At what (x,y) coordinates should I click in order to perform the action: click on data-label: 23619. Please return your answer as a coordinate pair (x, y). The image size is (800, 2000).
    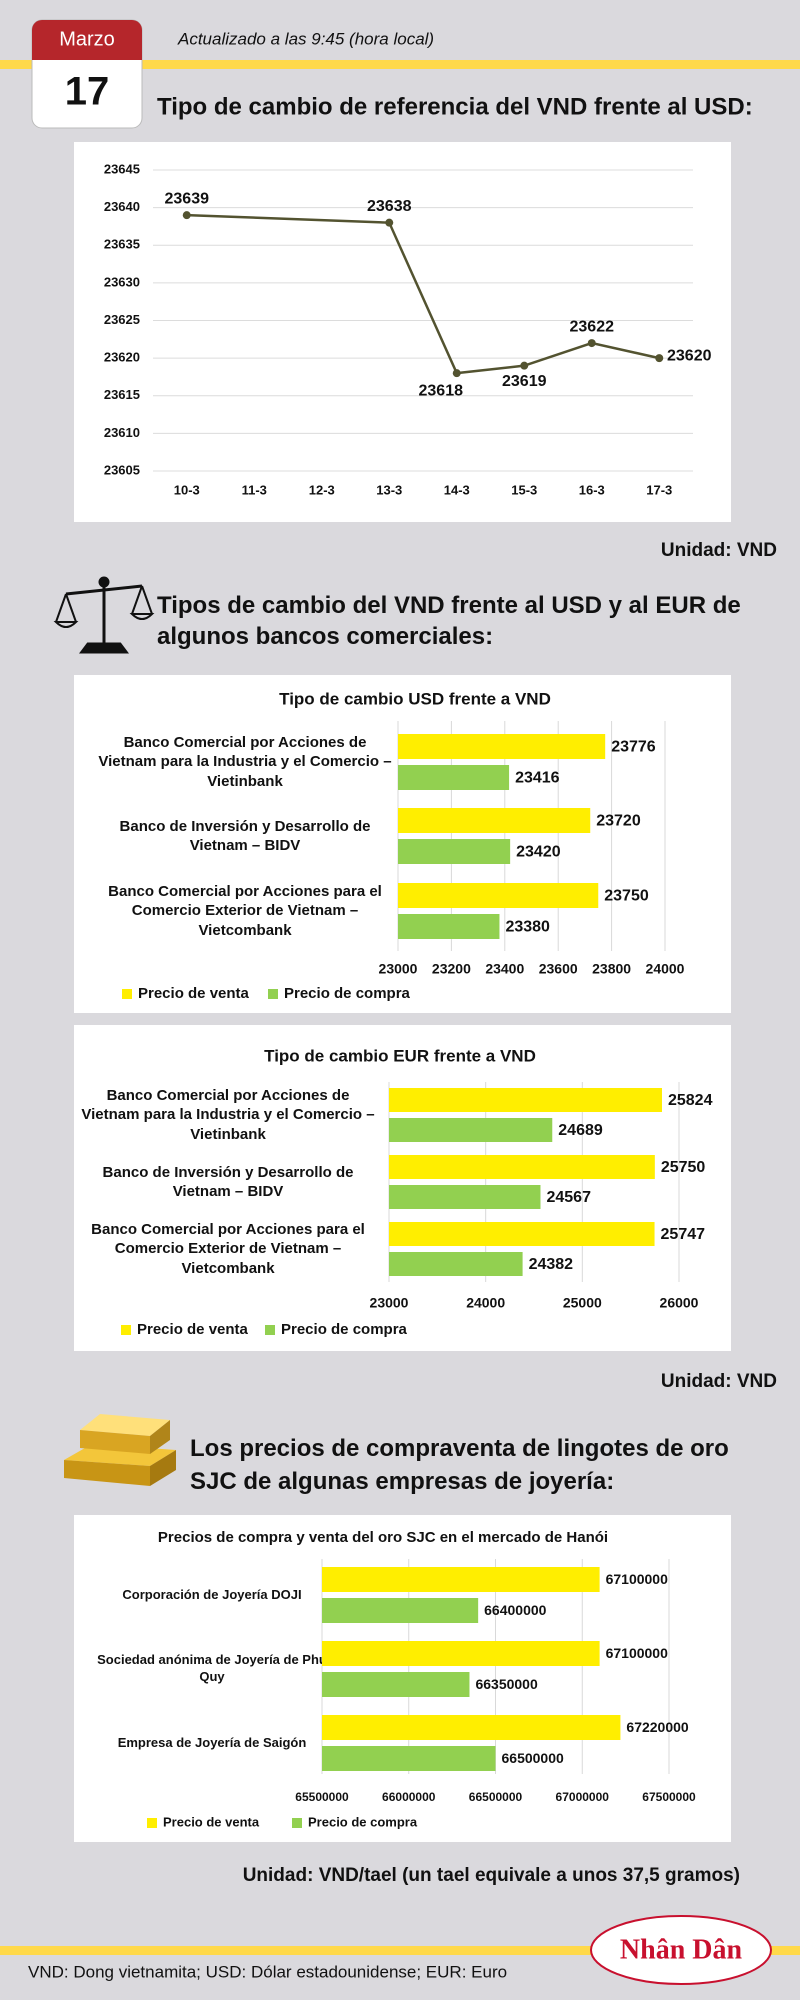
    Looking at the image, I should click on (524, 381).